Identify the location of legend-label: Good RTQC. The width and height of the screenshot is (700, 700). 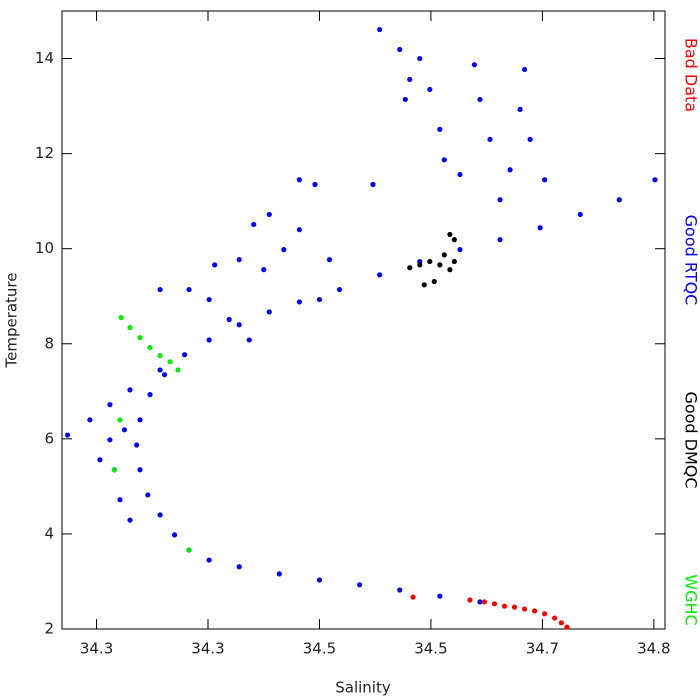
(691, 260).